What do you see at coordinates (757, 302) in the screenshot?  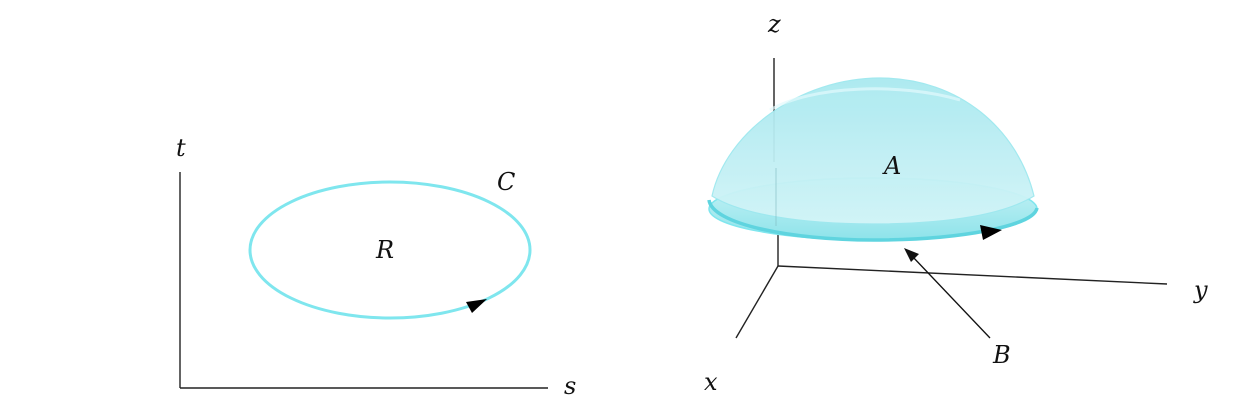 I see `x-axis` at bounding box center [757, 302].